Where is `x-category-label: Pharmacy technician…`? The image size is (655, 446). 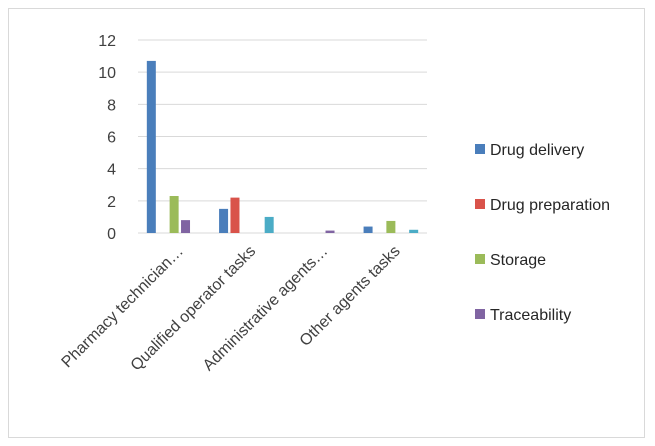 x-category-label: Pharmacy technician… is located at coordinates (123, 307).